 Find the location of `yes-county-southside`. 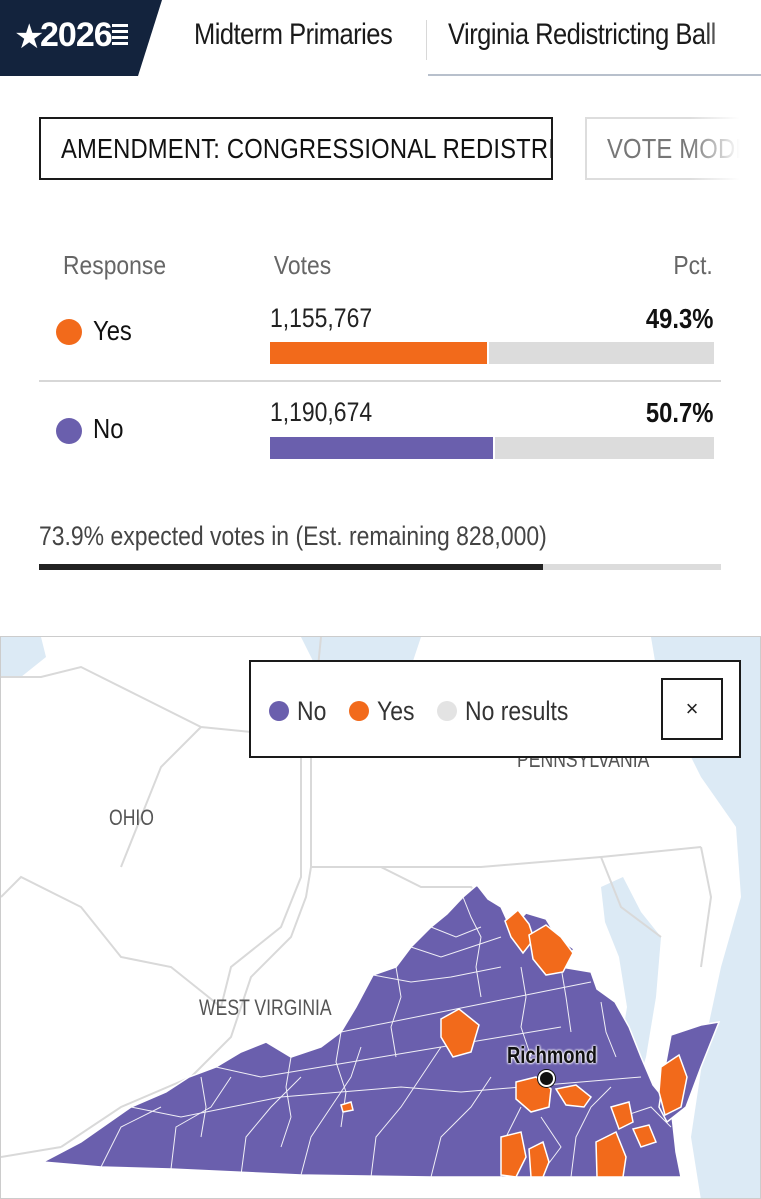

yes-county-southside is located at coordinates (513, 1154).